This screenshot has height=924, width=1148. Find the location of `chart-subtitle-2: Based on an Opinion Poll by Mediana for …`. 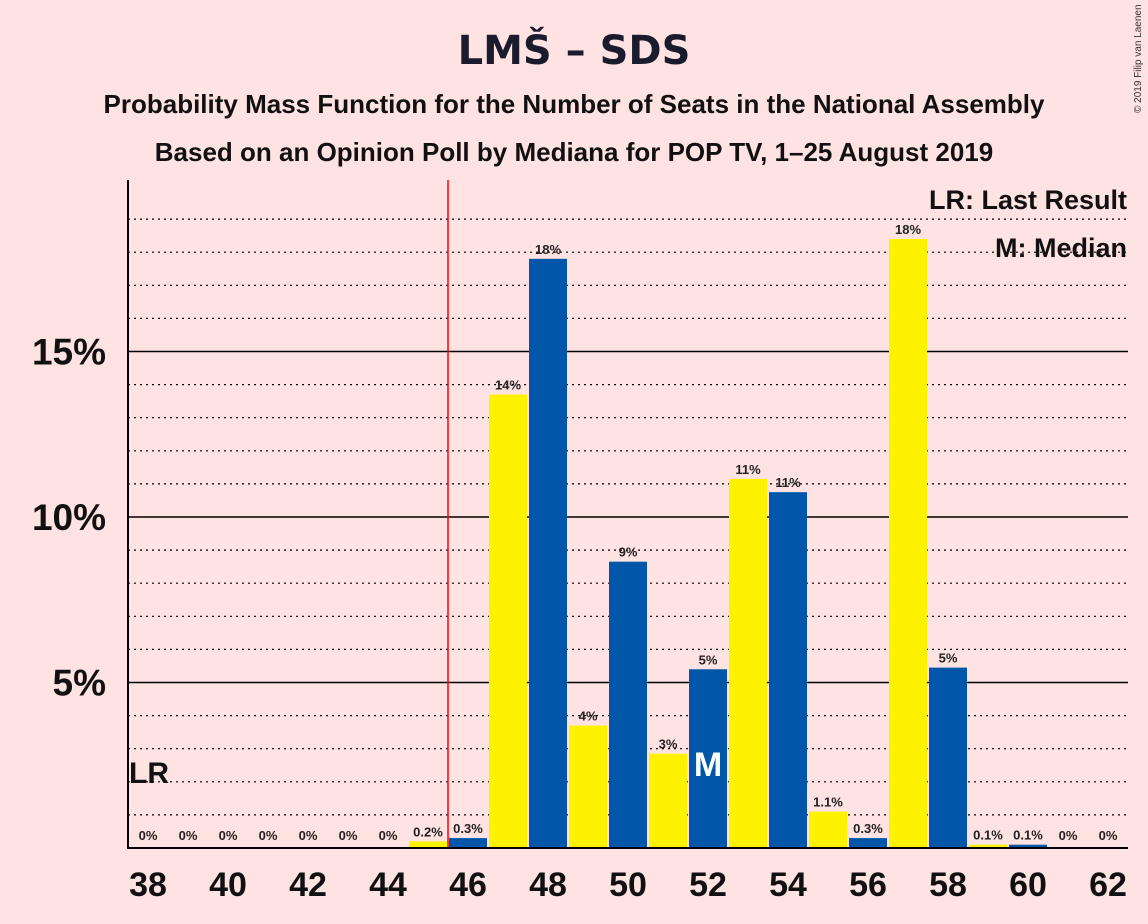

chart-subtitle-2: Based on an Opinion Poll by Mediana for … is located at coordinates (574, 152).